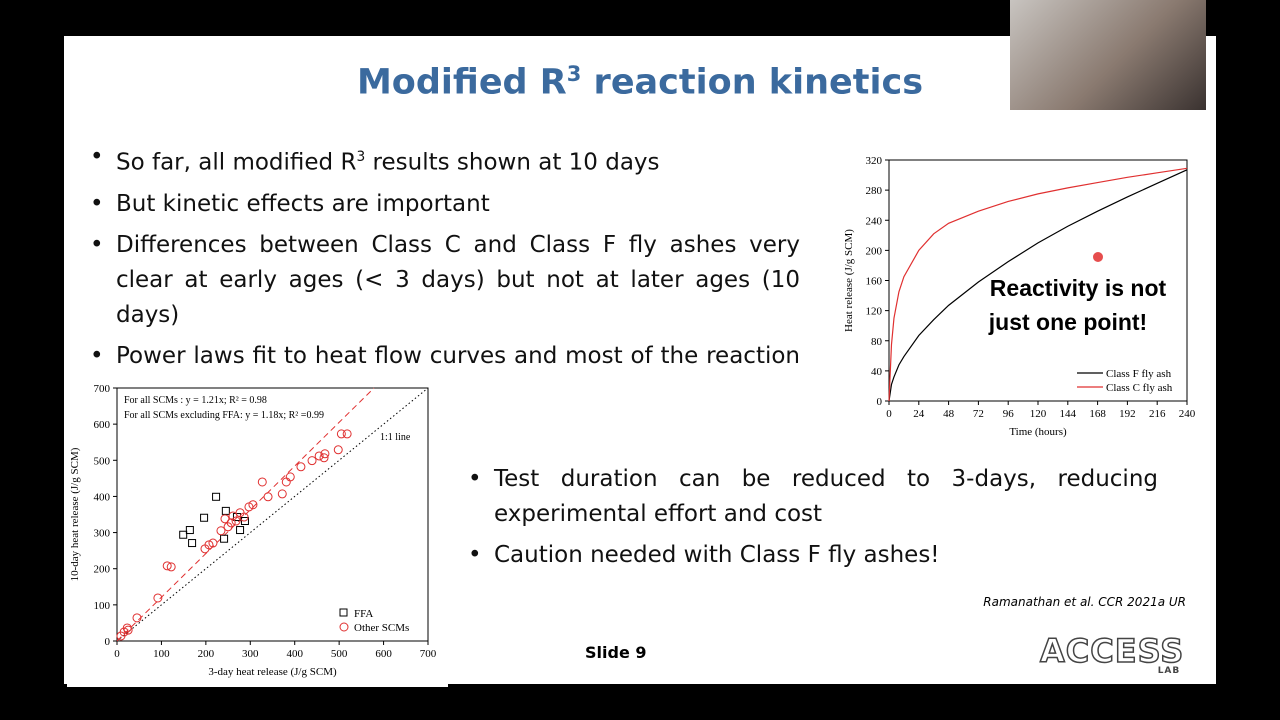 This screenshot has width=1280, height=720. Describe the element at coordinates (919, 414) in the screenshot. I see `x-tick-label: 24` at that location.